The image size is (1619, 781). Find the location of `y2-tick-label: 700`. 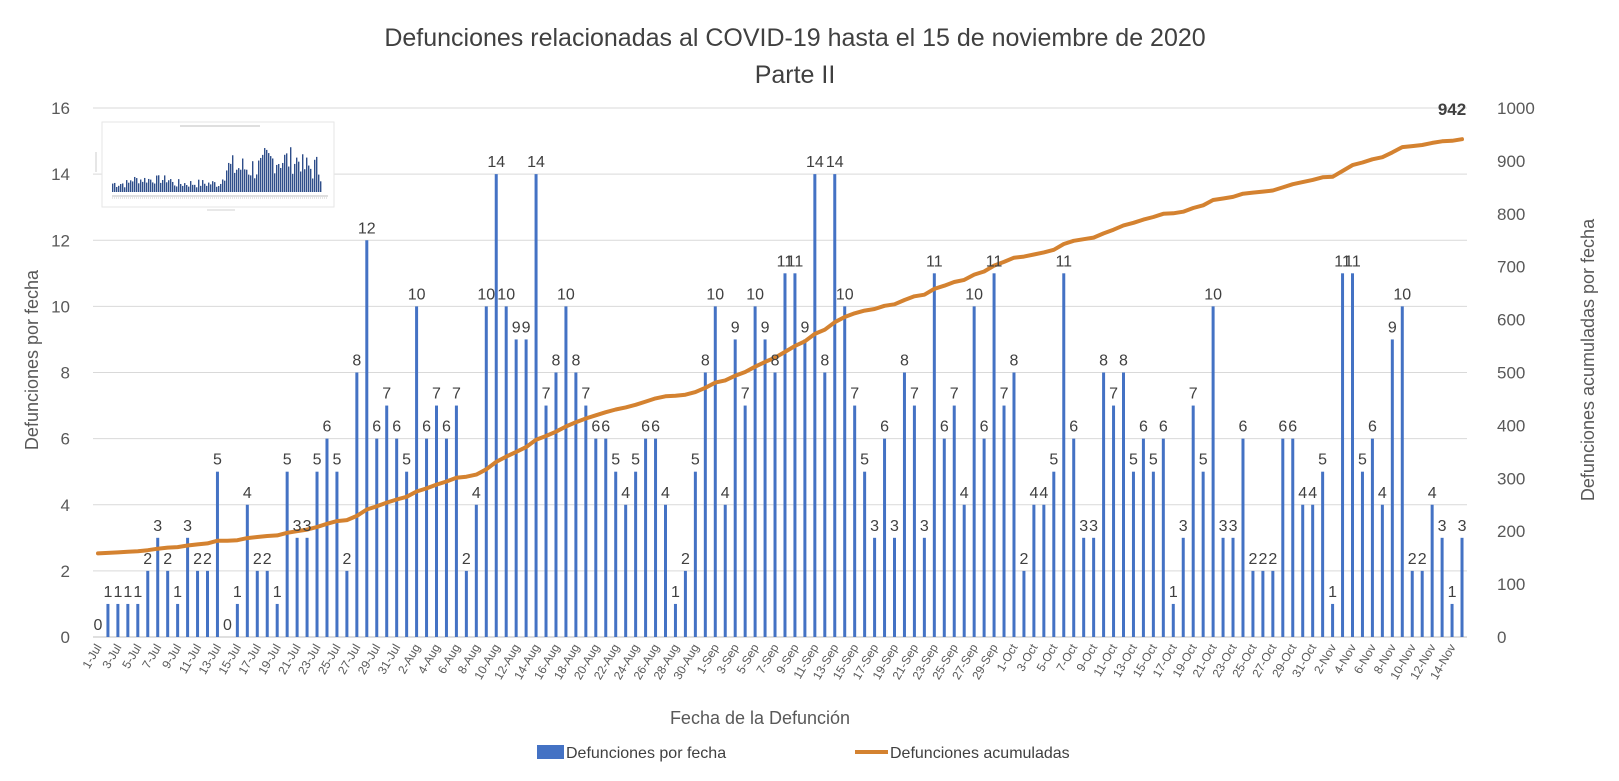

y2-tick-label: 700 is located at coordinates (1511, 267).